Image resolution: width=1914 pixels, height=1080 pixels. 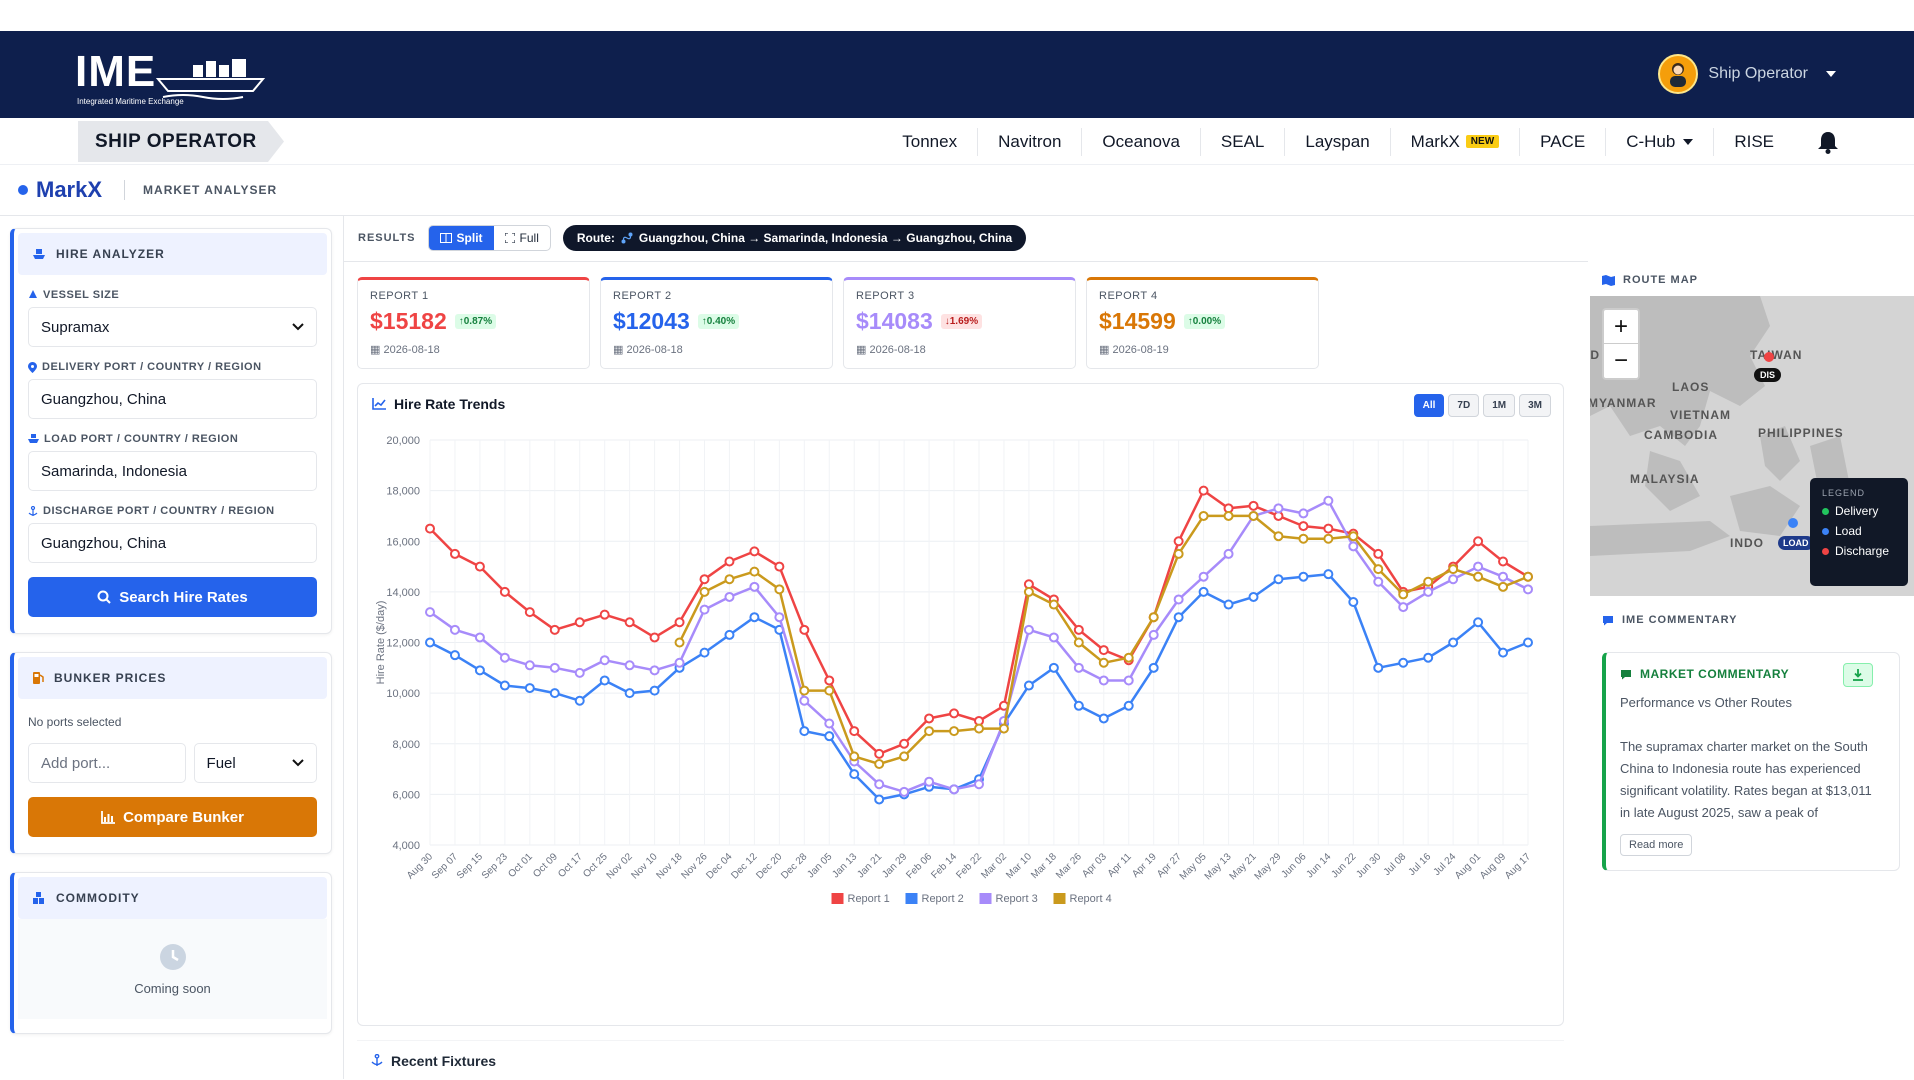 I want to click on menu-item-oceanova: Oceanova, so click(x=1141, y=141).